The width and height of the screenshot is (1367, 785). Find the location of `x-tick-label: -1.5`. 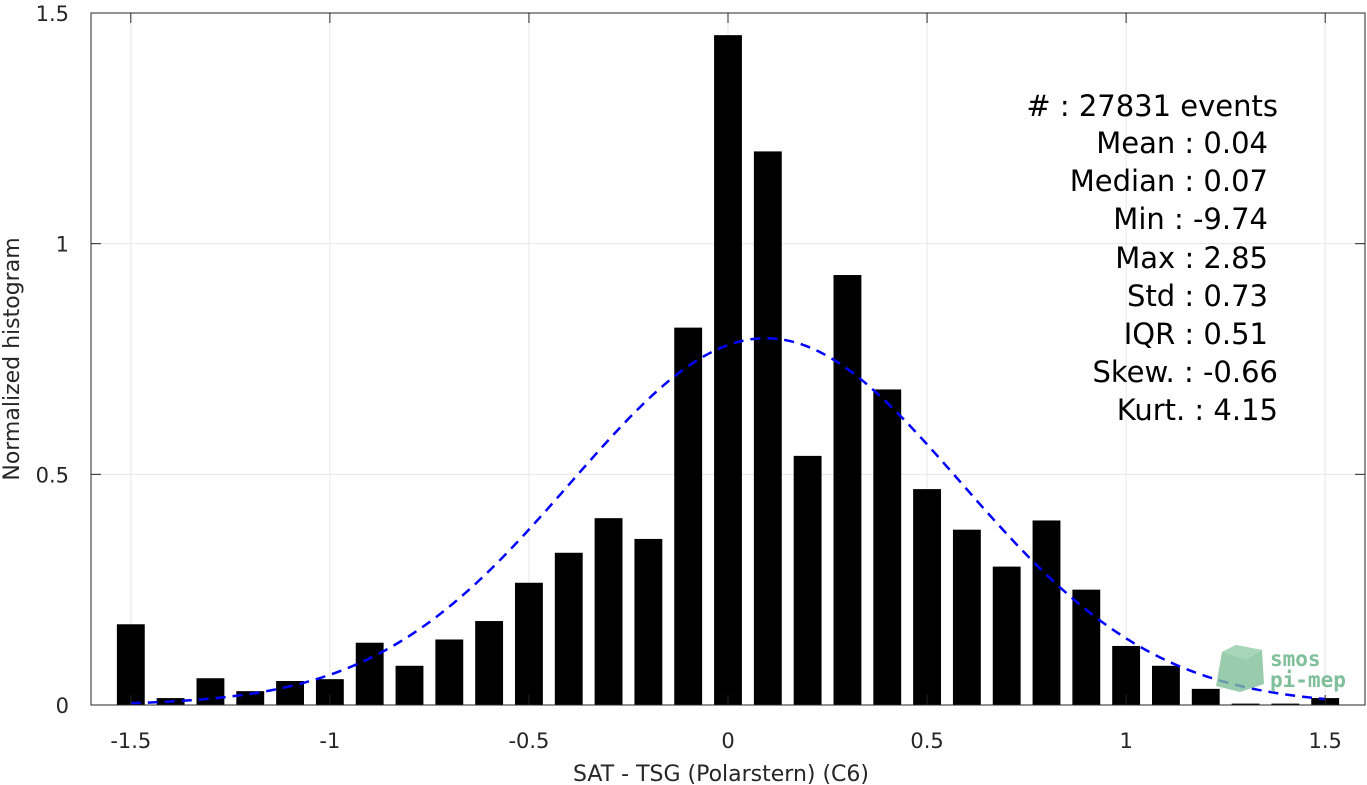

x-tick-label: -1.5 is located at coordinates (130, 741).